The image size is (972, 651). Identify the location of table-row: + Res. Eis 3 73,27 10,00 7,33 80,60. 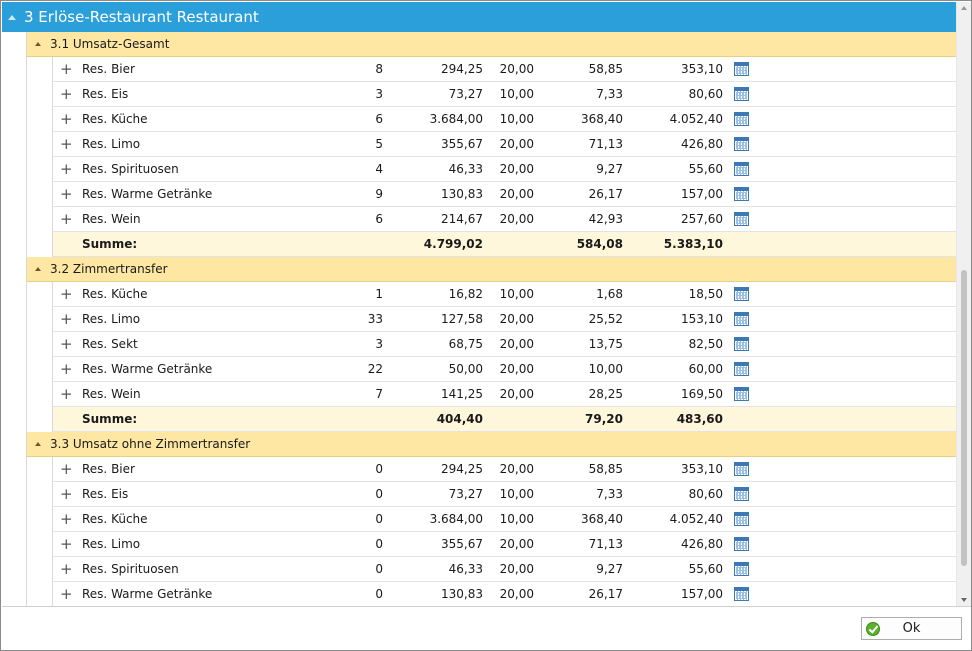
(504, 94).